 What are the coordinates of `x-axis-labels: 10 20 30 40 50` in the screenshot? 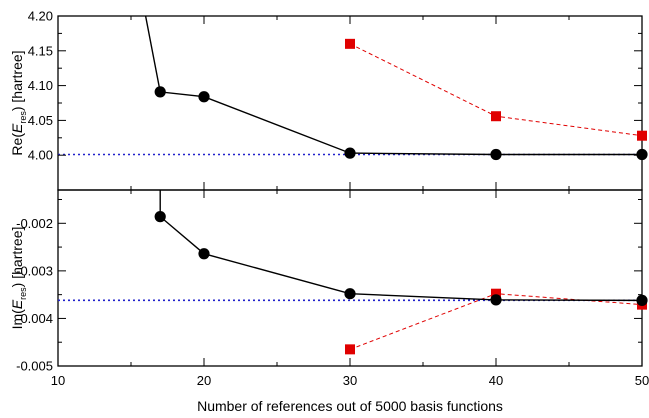 It's located at (350, 380).